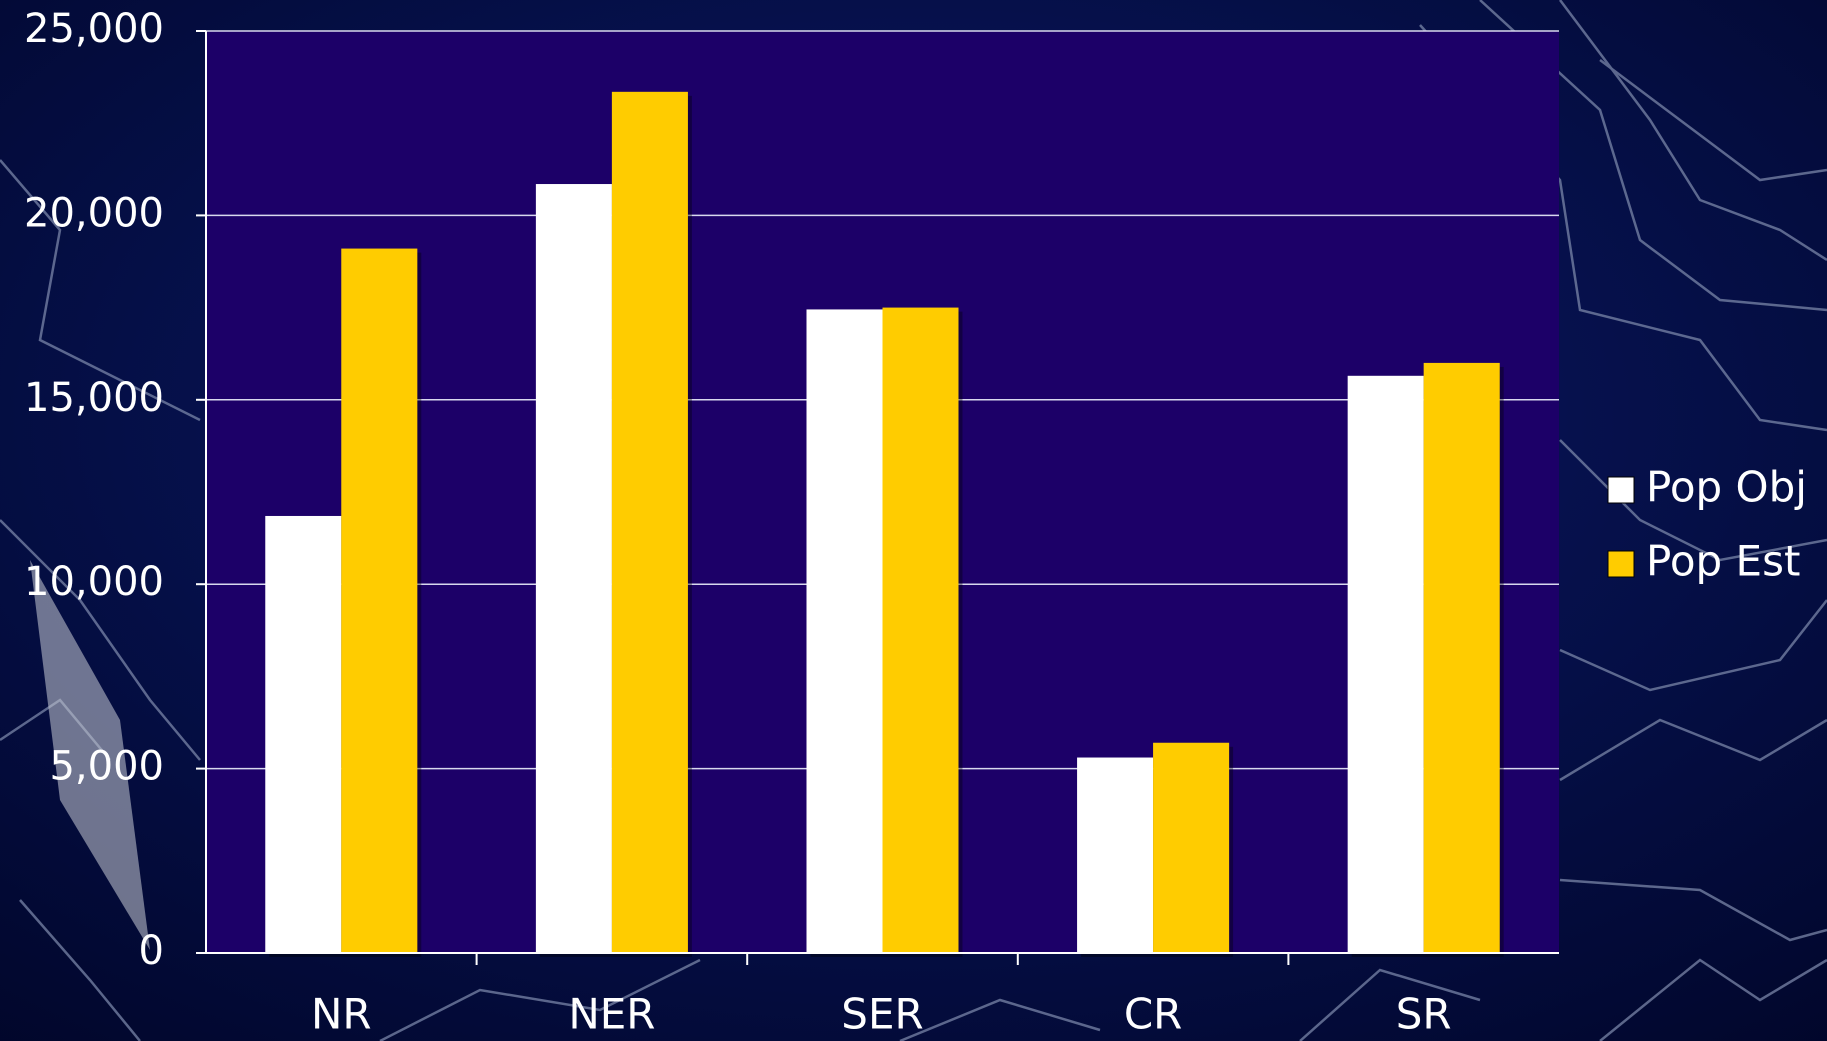 The width and height of the screenshot is (1827, 1041). What do you see at coordinates (106, 767) in the screenshot?
I see `y-tick-label: 5,000` at bounding box center [106, 767].